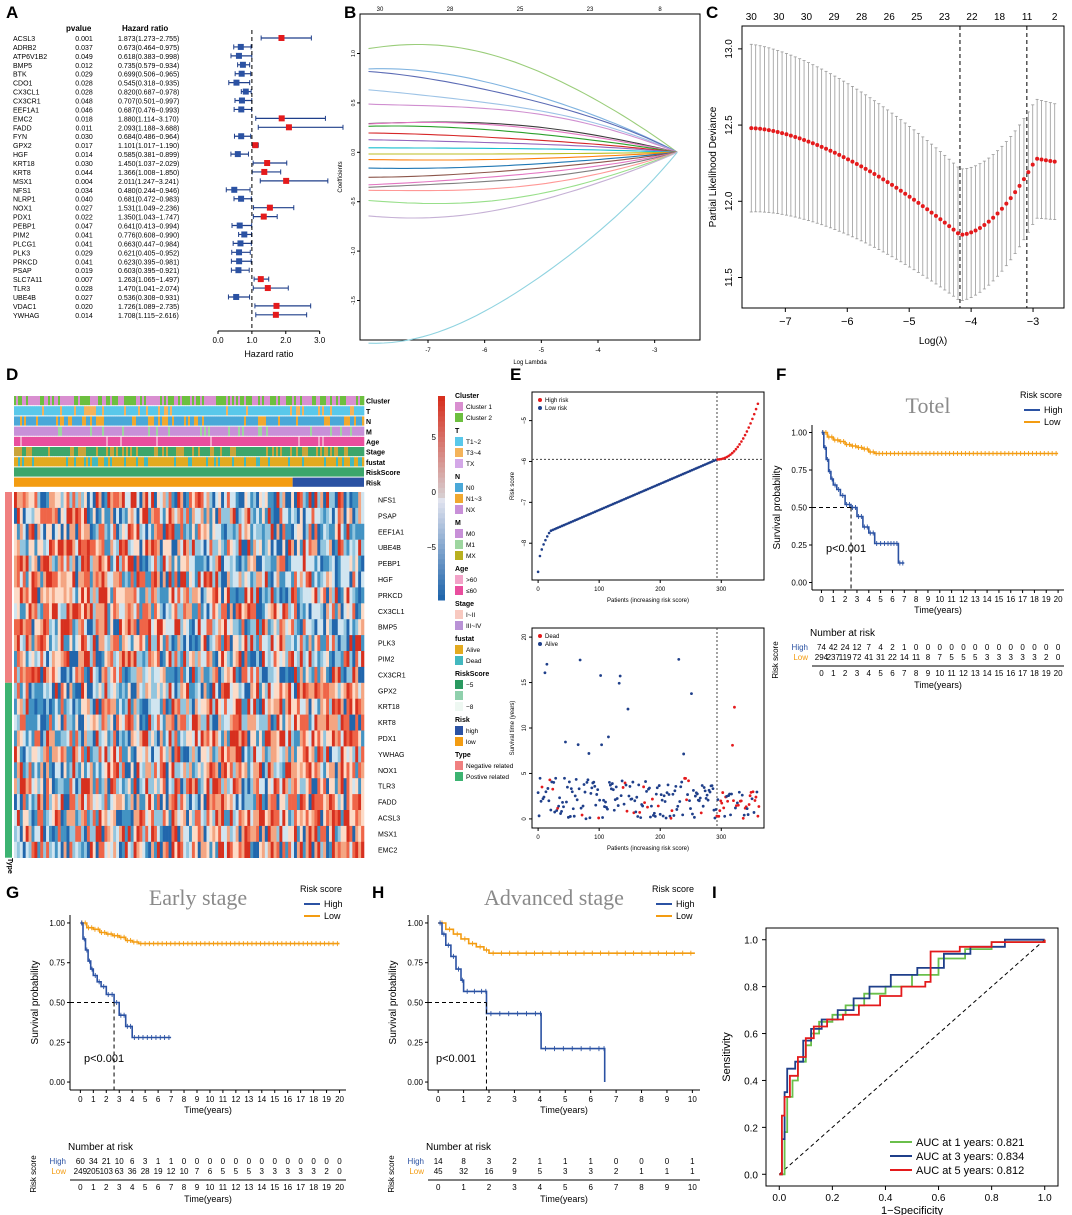  I want to click on risk-legend-low: Low risk, so click(556, 409).